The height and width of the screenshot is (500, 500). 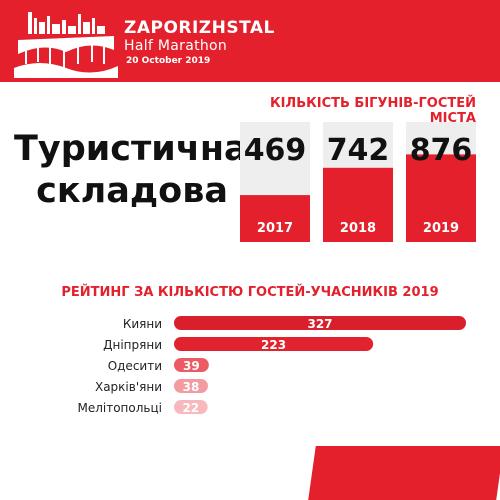 I want to click on city-label: Мелітопольці, so click(x=119, y=408).